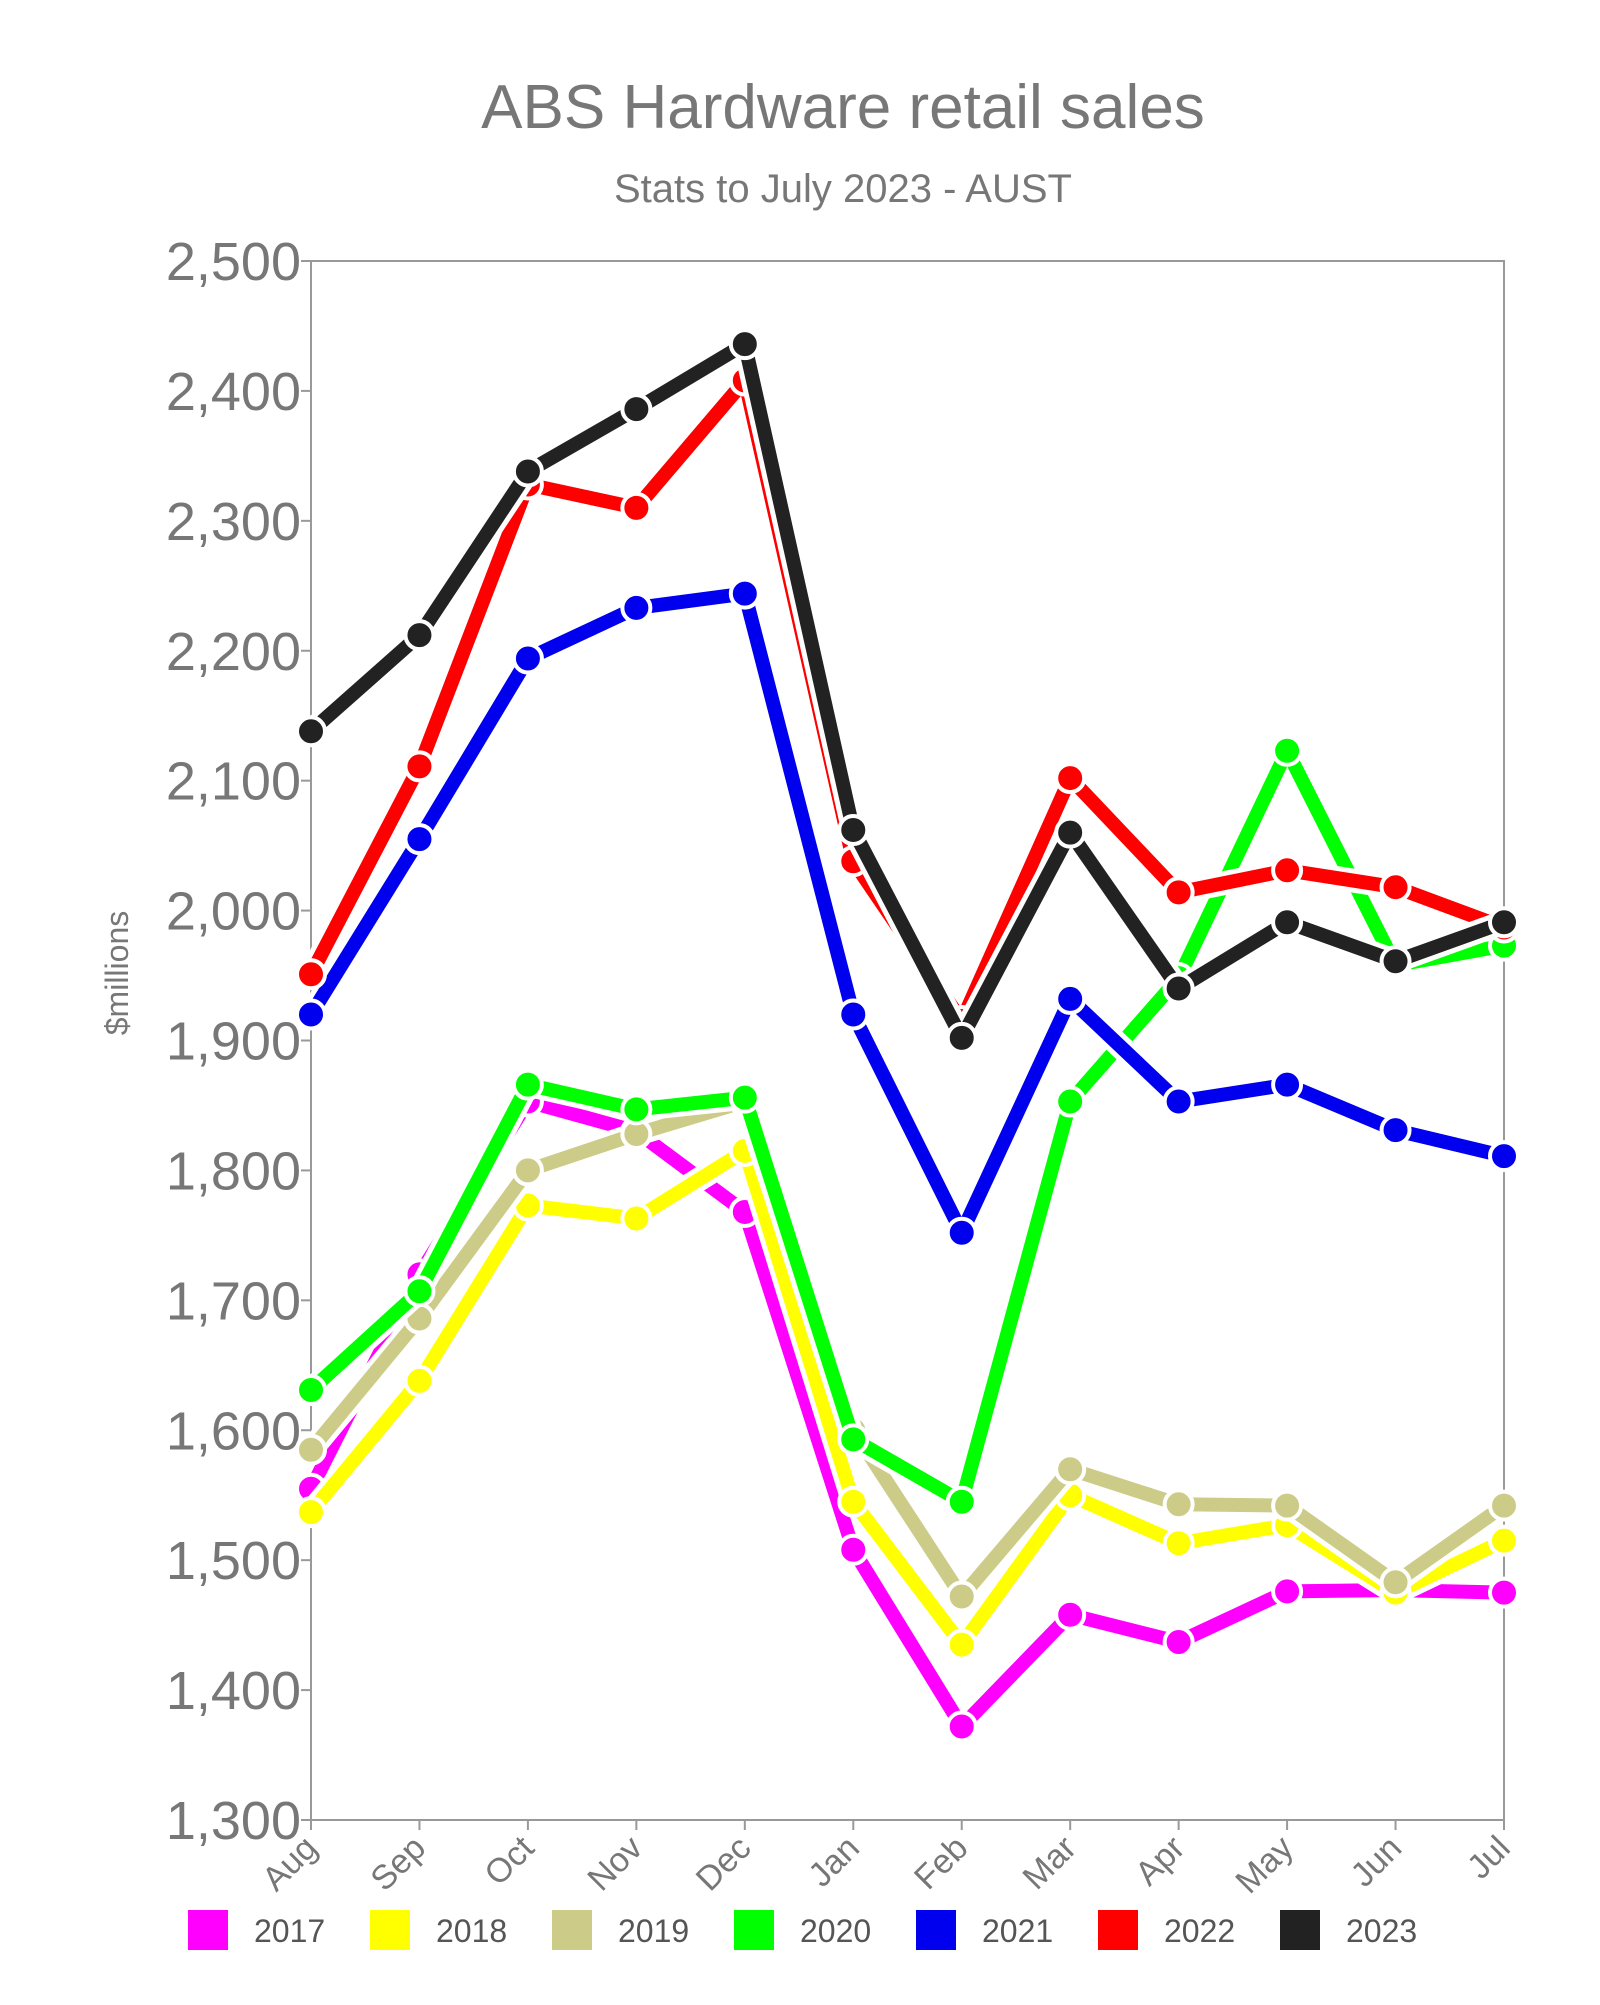 This screenshot has height=2005, width=1600. I want to click on y-tick-label: 1,300, so click(233, 1821).